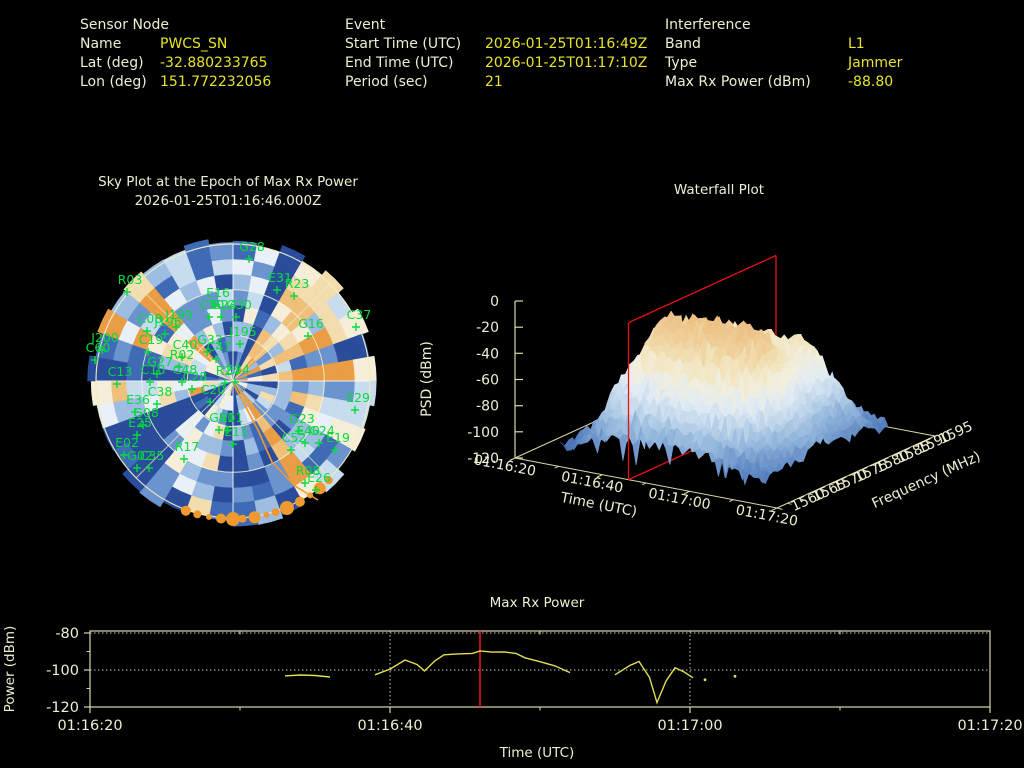  What do you see at coordinates (150, 318) in the screenshot?
I see `satellite-label: C08` at bounding box center [150, 318].